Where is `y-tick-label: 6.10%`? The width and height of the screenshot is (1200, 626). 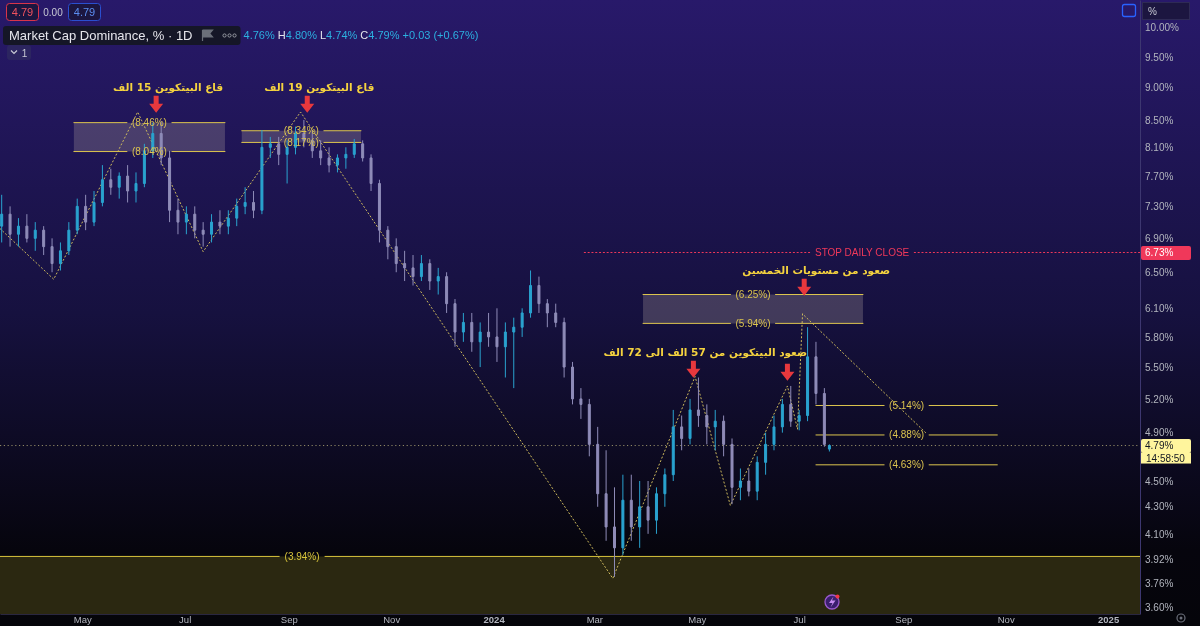 y-tick-label: 6.10% is located at coordinates (1159, 308).